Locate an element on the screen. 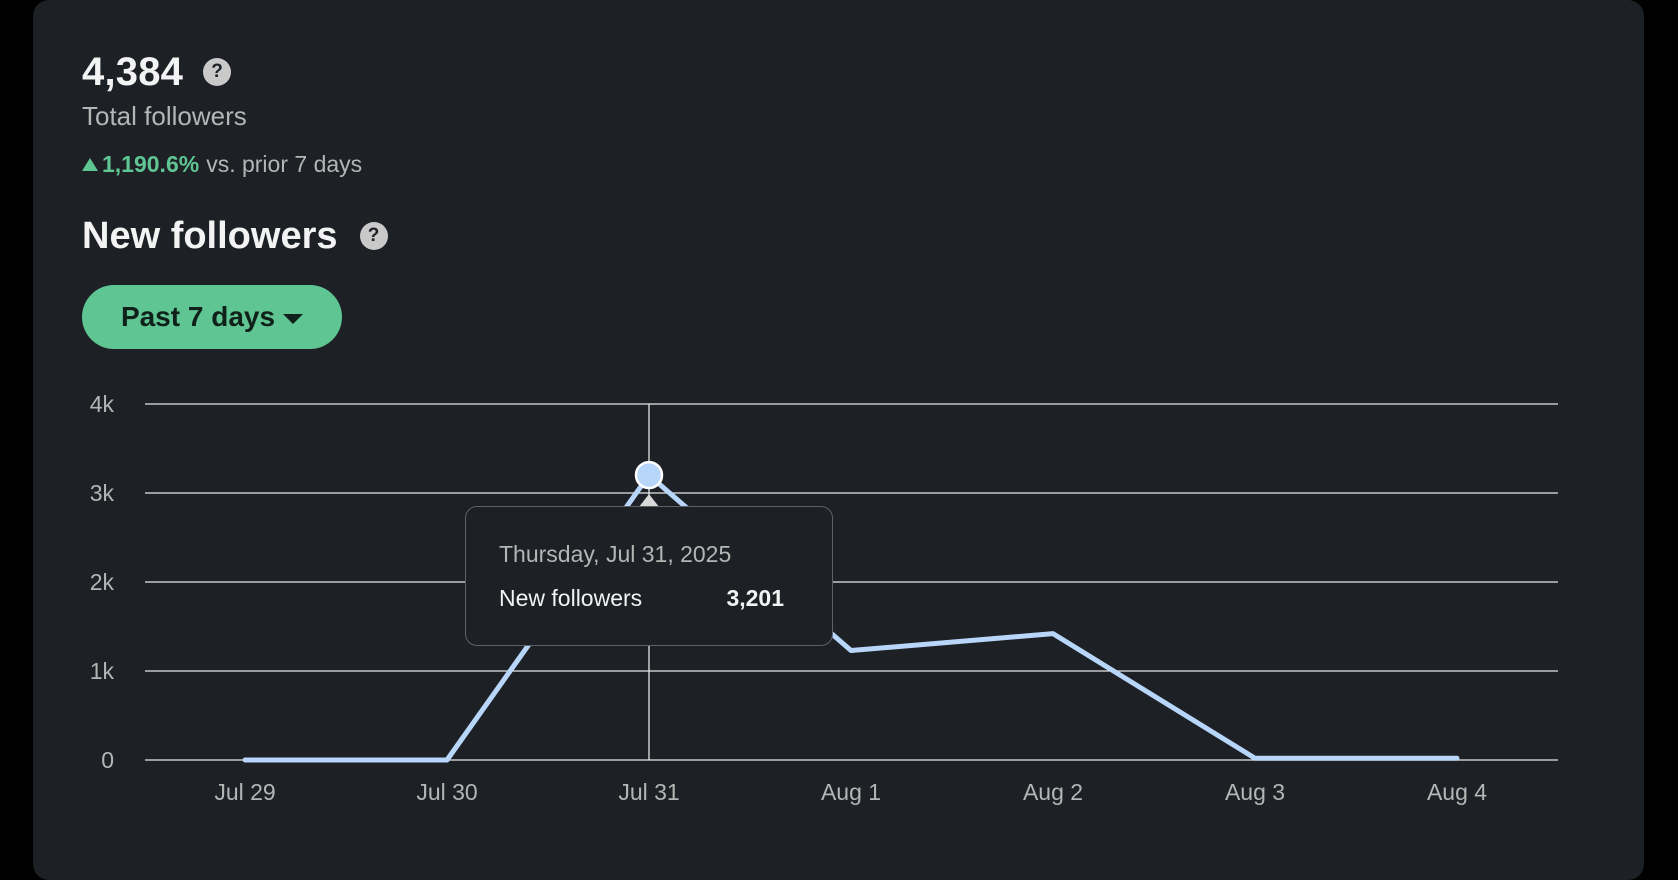 Image resolution: width=1678 pixels, height=880 pixels. follower-change-row: 1,190.6% vs. prior 7 days is located at coordinates (222, 164).